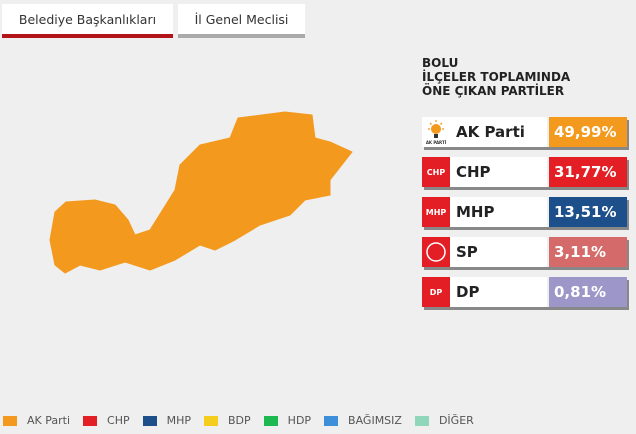 This screenshot has width=636, height=434. Describe the element at coordinates (588, 252) in the screenshot. I see `party-percentage: 3,11%` at that location.